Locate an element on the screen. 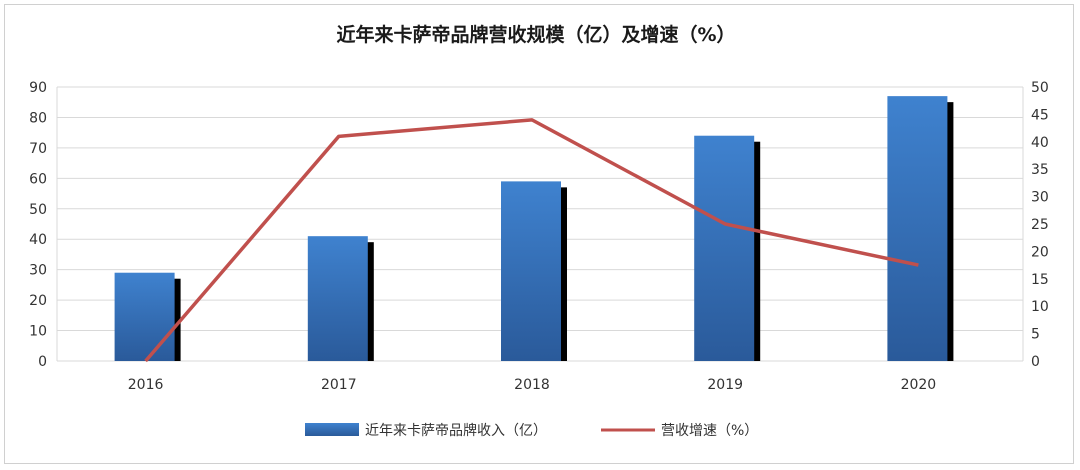  x-tick-label: 2018 is located at coordinates (532, 385).